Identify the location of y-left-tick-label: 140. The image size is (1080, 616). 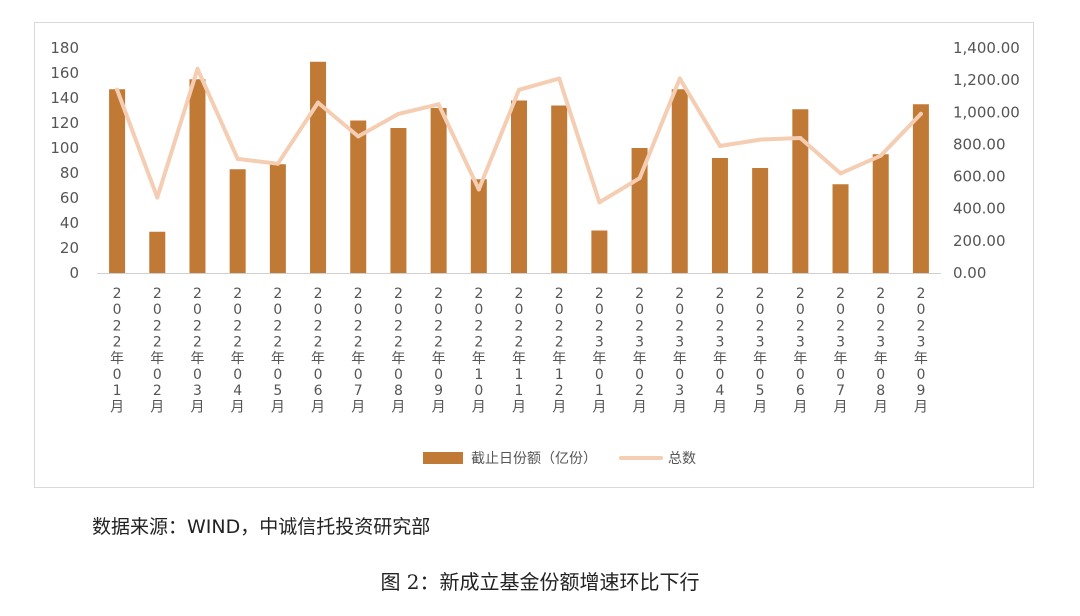
(64, 98).